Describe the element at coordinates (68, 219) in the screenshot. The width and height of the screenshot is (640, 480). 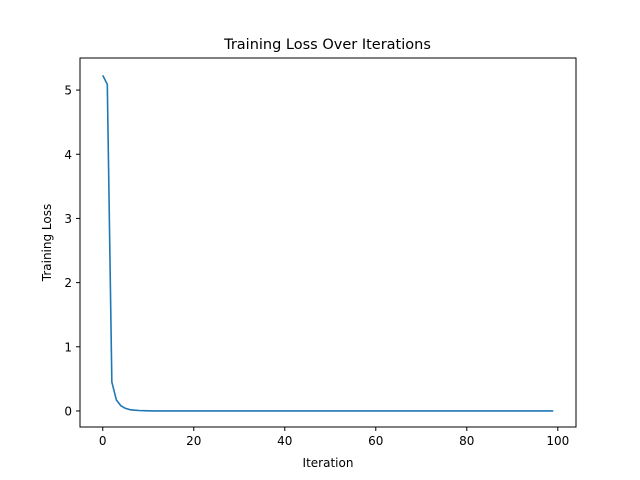
I see `y-tick-label: 3` at that location.